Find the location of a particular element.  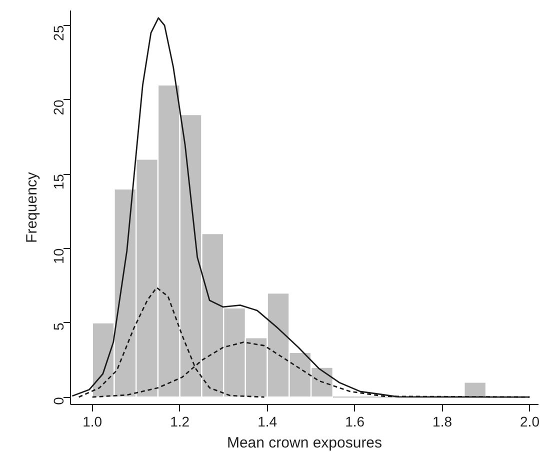

y-tick-label: 10 is located at coordinates (58, 256).